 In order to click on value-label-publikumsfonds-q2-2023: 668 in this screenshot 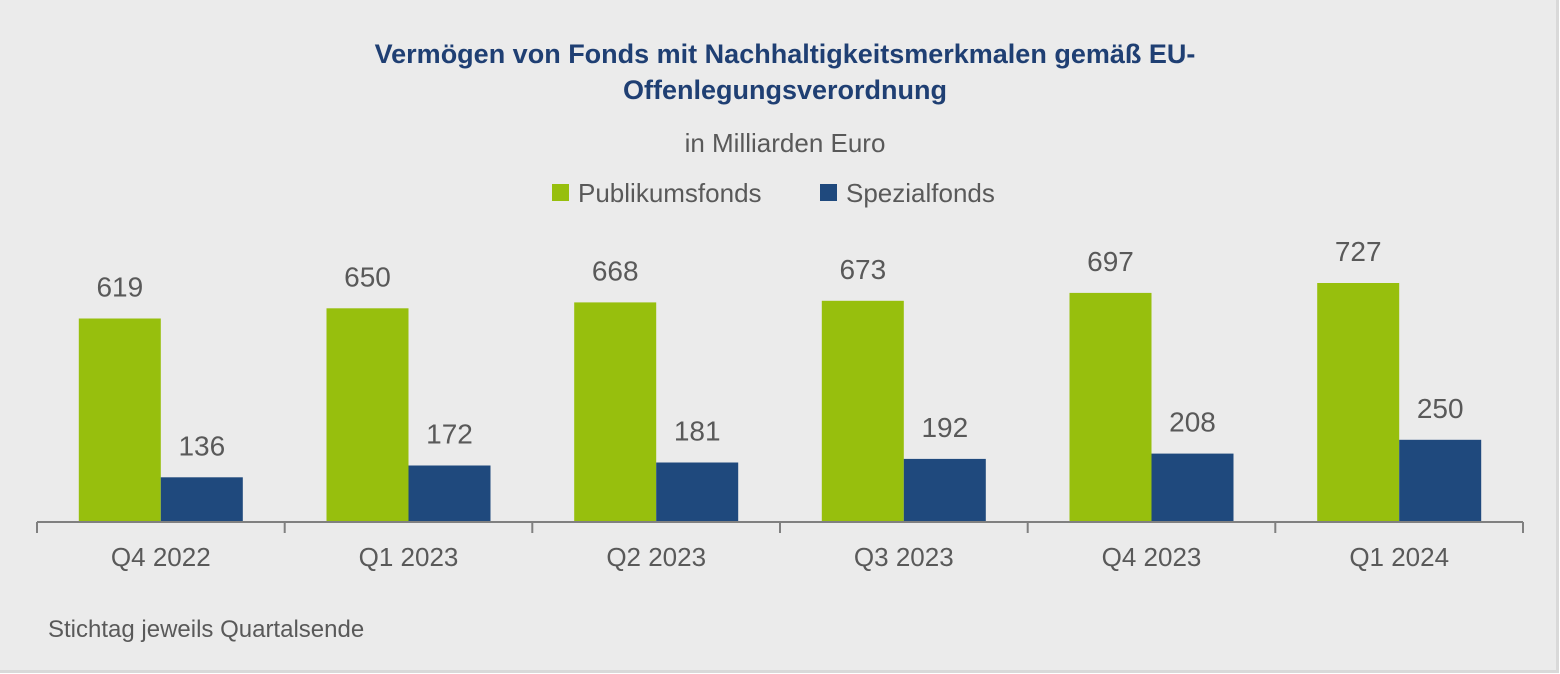, I will do `click(615, 270)`.